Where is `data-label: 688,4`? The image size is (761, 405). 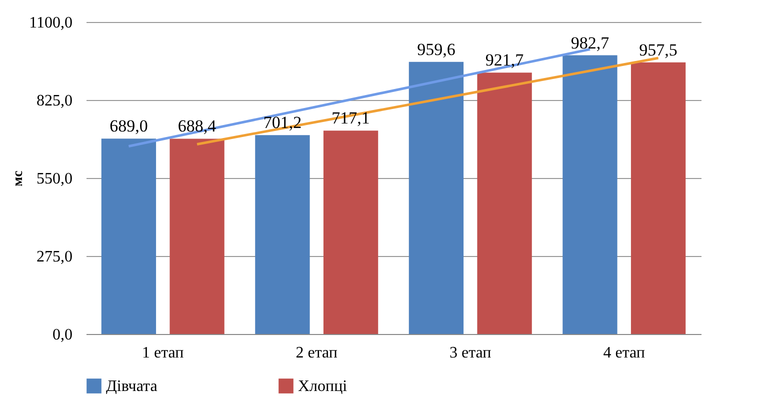
data-label: 688,4 is located at coordinates (197, 126).